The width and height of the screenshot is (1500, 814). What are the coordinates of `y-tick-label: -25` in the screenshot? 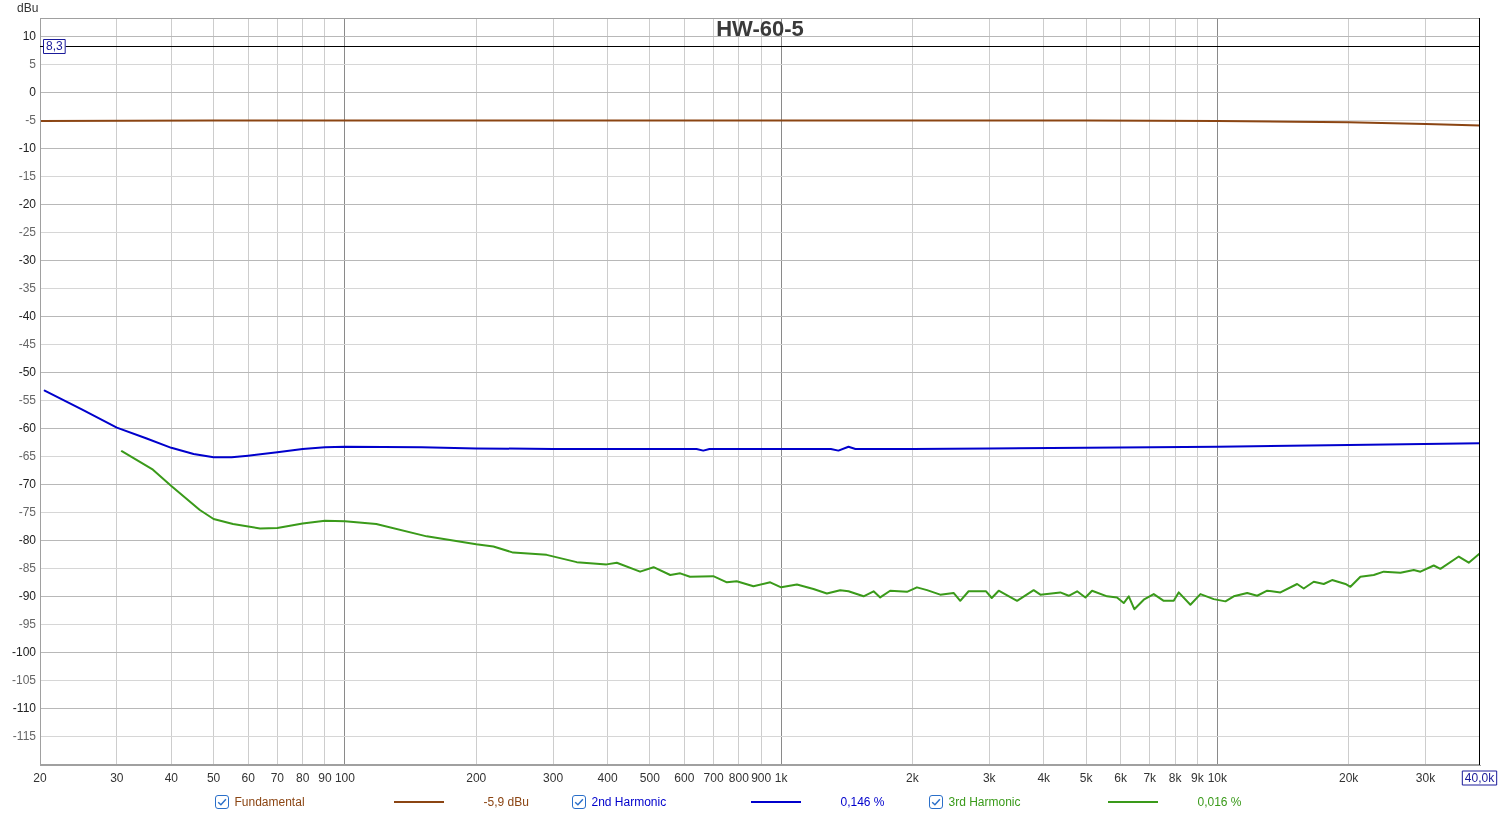 It's located at (27, 231).